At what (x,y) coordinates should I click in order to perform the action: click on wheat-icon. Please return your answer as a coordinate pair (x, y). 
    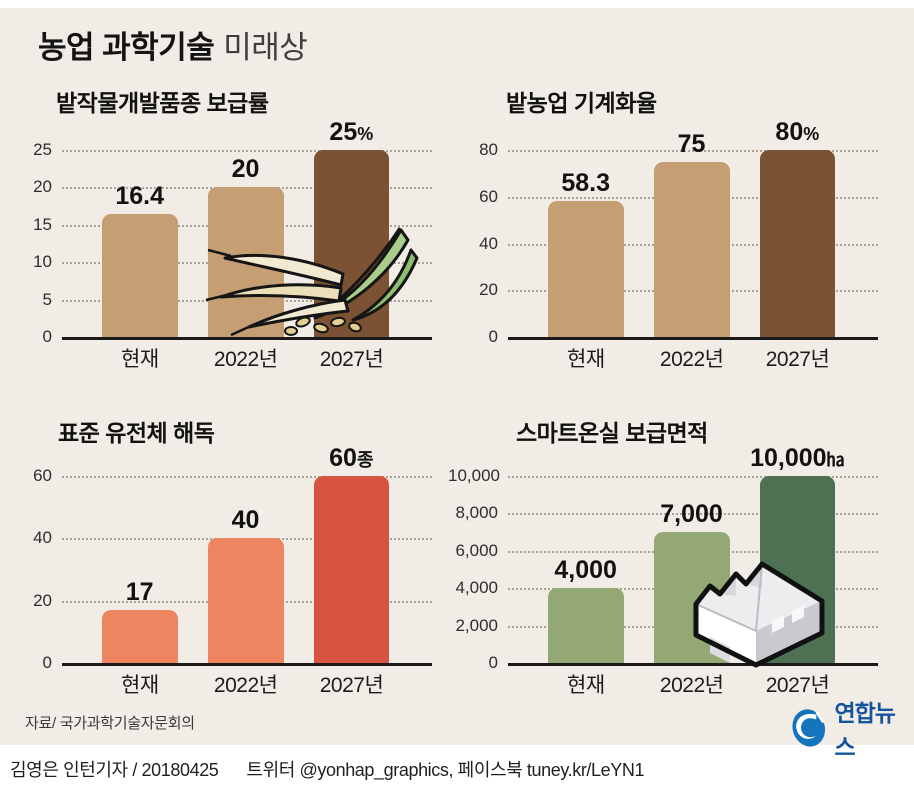
    Looking at the image, I should click on (312, 282).